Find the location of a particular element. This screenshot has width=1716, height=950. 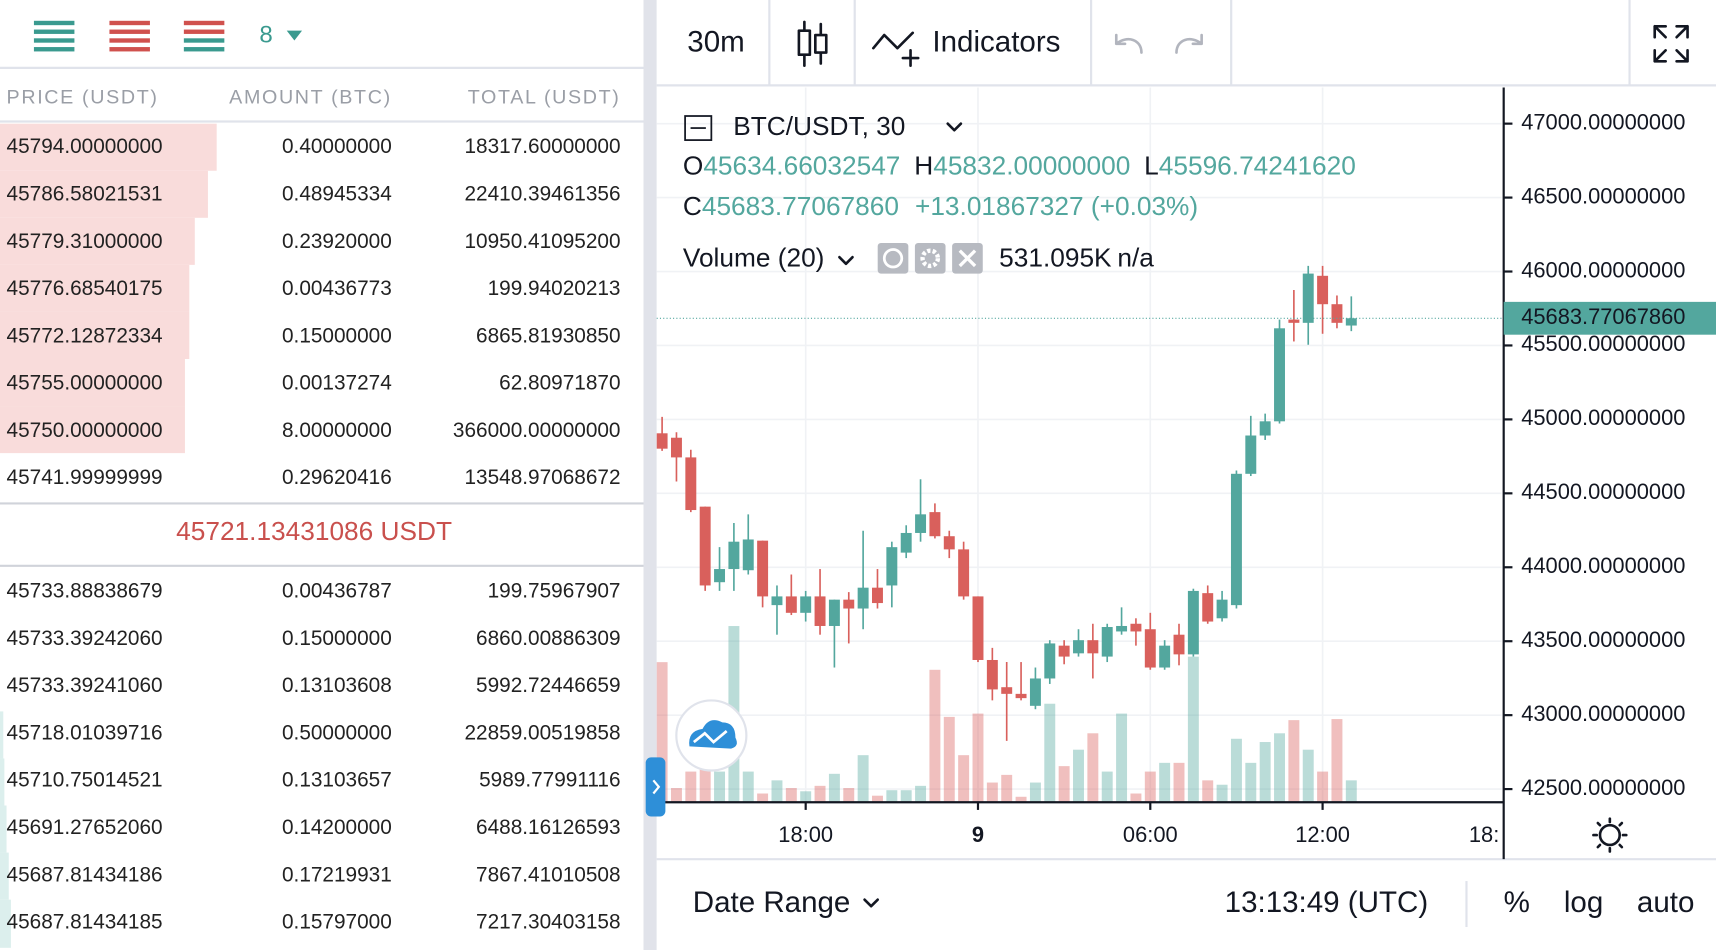

visibility-button is located at coordinates (893, 258).